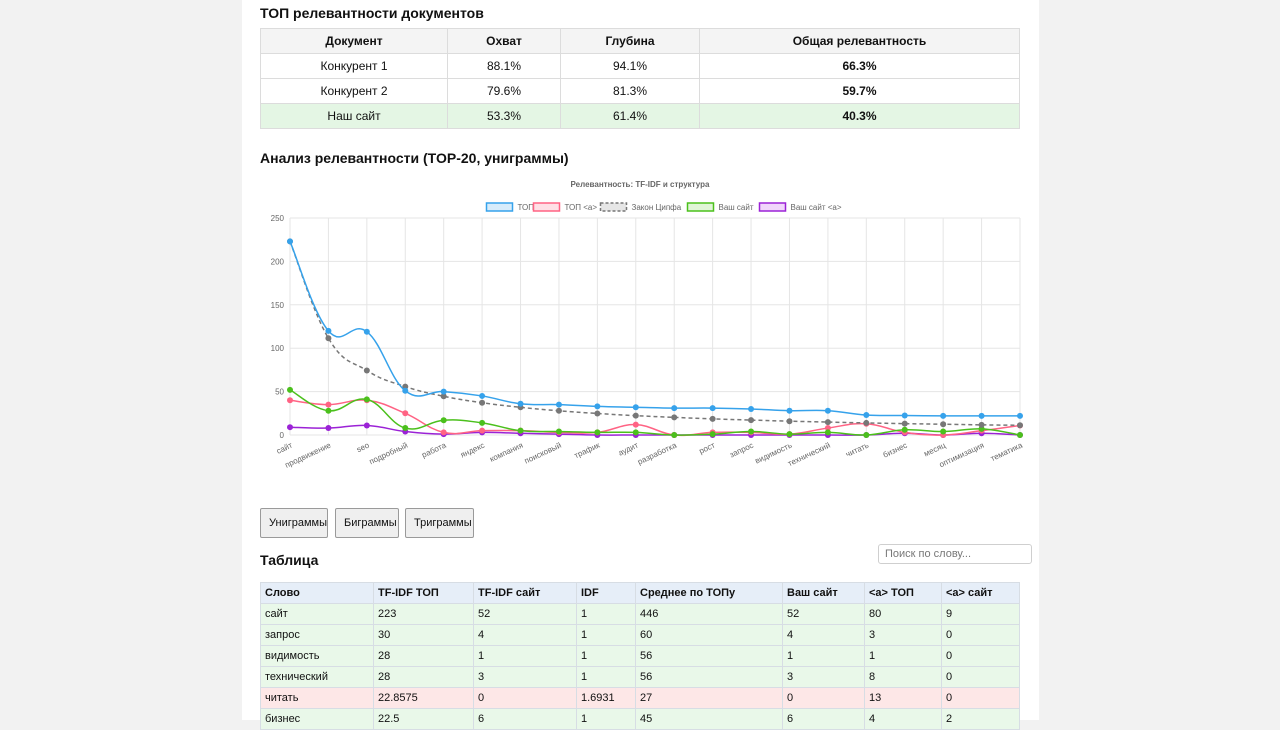 This screenshot has width=1280, height=730. What do you see at coordinates (282, 435) in the screenshot?
I see `y-tick-label: 0` at bounding box center [282, 435].